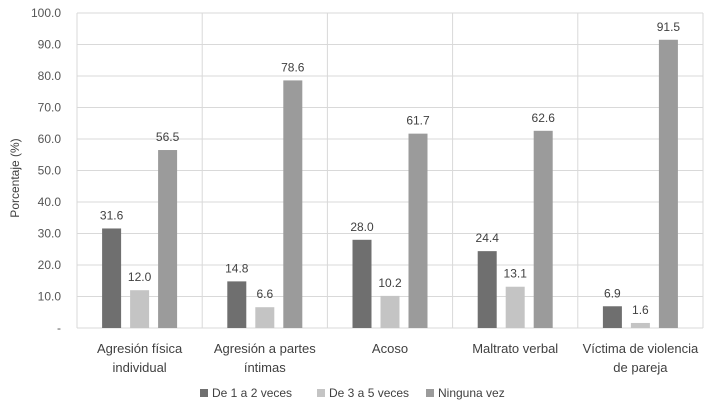 The height and width of the screenshot is (405, 710). I want to click on y-tick-label: 90.0, so click(50, 45).